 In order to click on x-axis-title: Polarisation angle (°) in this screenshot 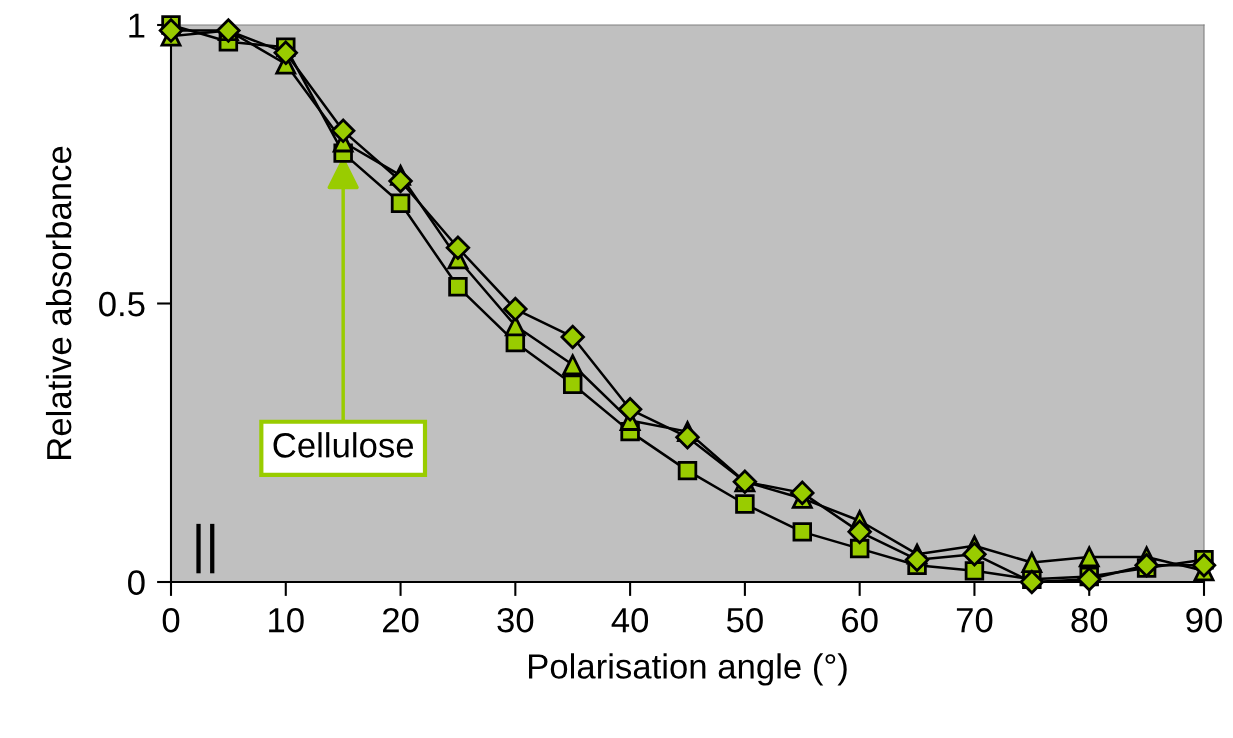, I will do `click(688, 669)`.